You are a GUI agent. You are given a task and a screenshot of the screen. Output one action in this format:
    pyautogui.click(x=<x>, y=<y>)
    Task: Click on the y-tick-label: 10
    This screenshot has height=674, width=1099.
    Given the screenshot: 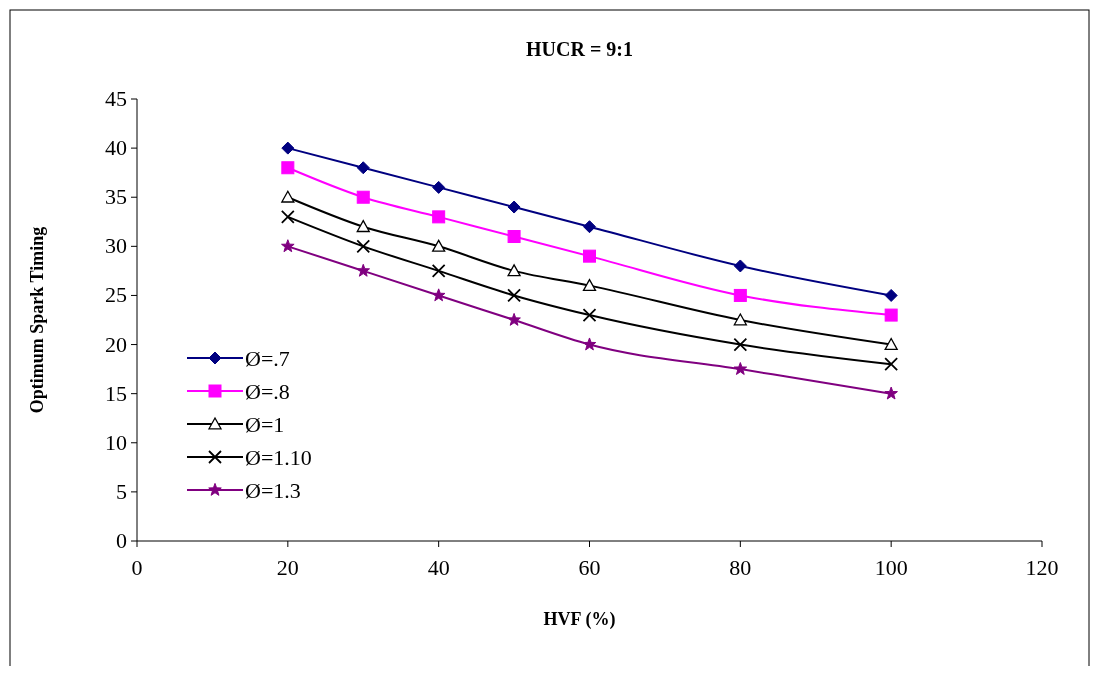 What is the action you would take?
    pyautogui.click(x=116, y=442)
    